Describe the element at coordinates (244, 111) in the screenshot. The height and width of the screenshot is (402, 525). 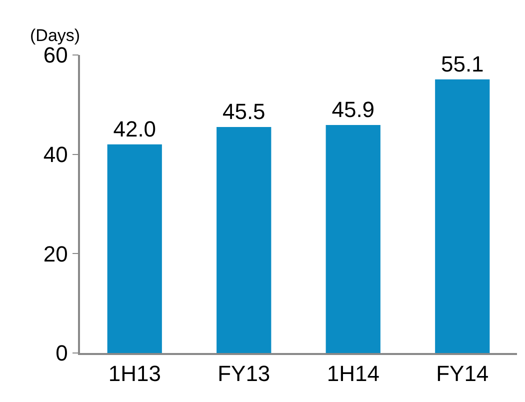
I see `data-label: 45.5` at that location.